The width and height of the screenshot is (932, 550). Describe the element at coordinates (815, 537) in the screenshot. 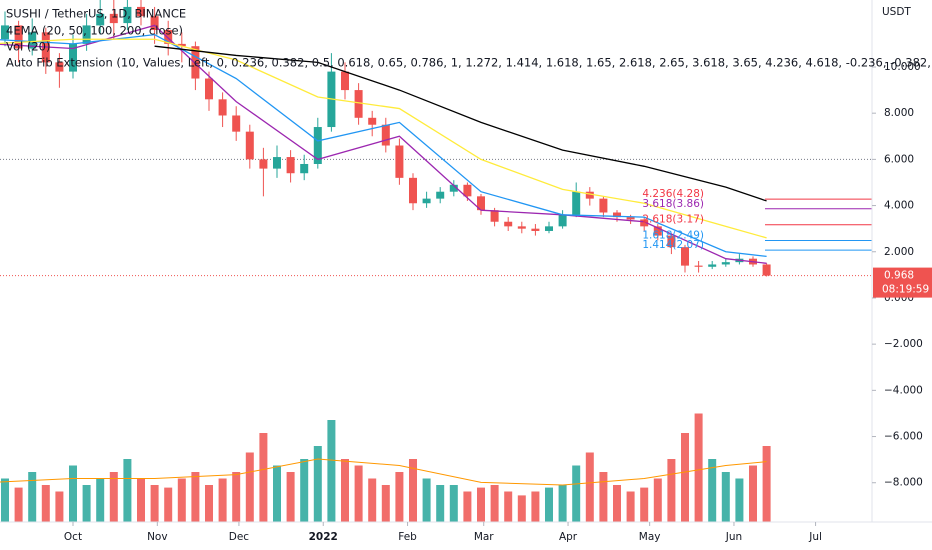

I see `x-tick-label: Jul` at that location.